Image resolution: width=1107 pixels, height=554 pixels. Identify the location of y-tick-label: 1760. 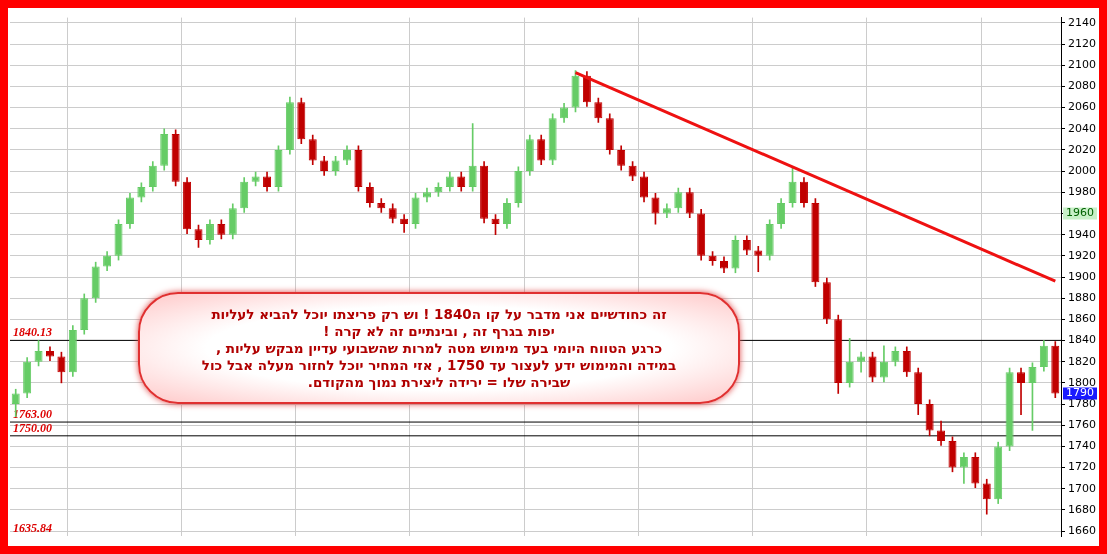
(1082, 425).